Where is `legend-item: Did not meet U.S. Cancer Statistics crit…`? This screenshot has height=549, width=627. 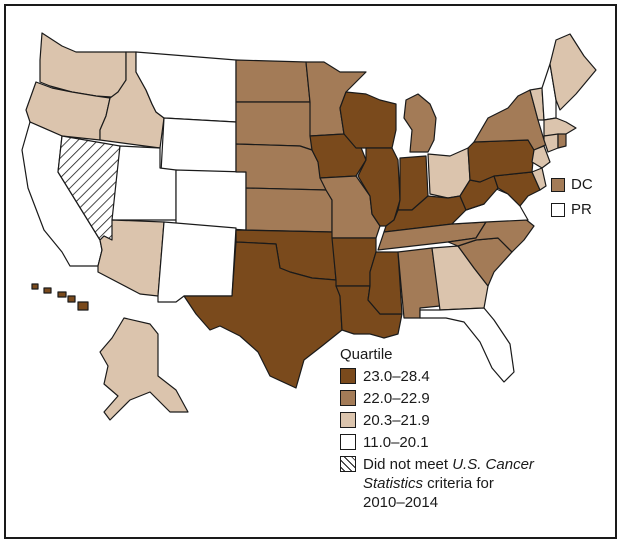 legend-item: Did not meet U.S. Cancer Statistics crit… is located at coordinates (460, 483).